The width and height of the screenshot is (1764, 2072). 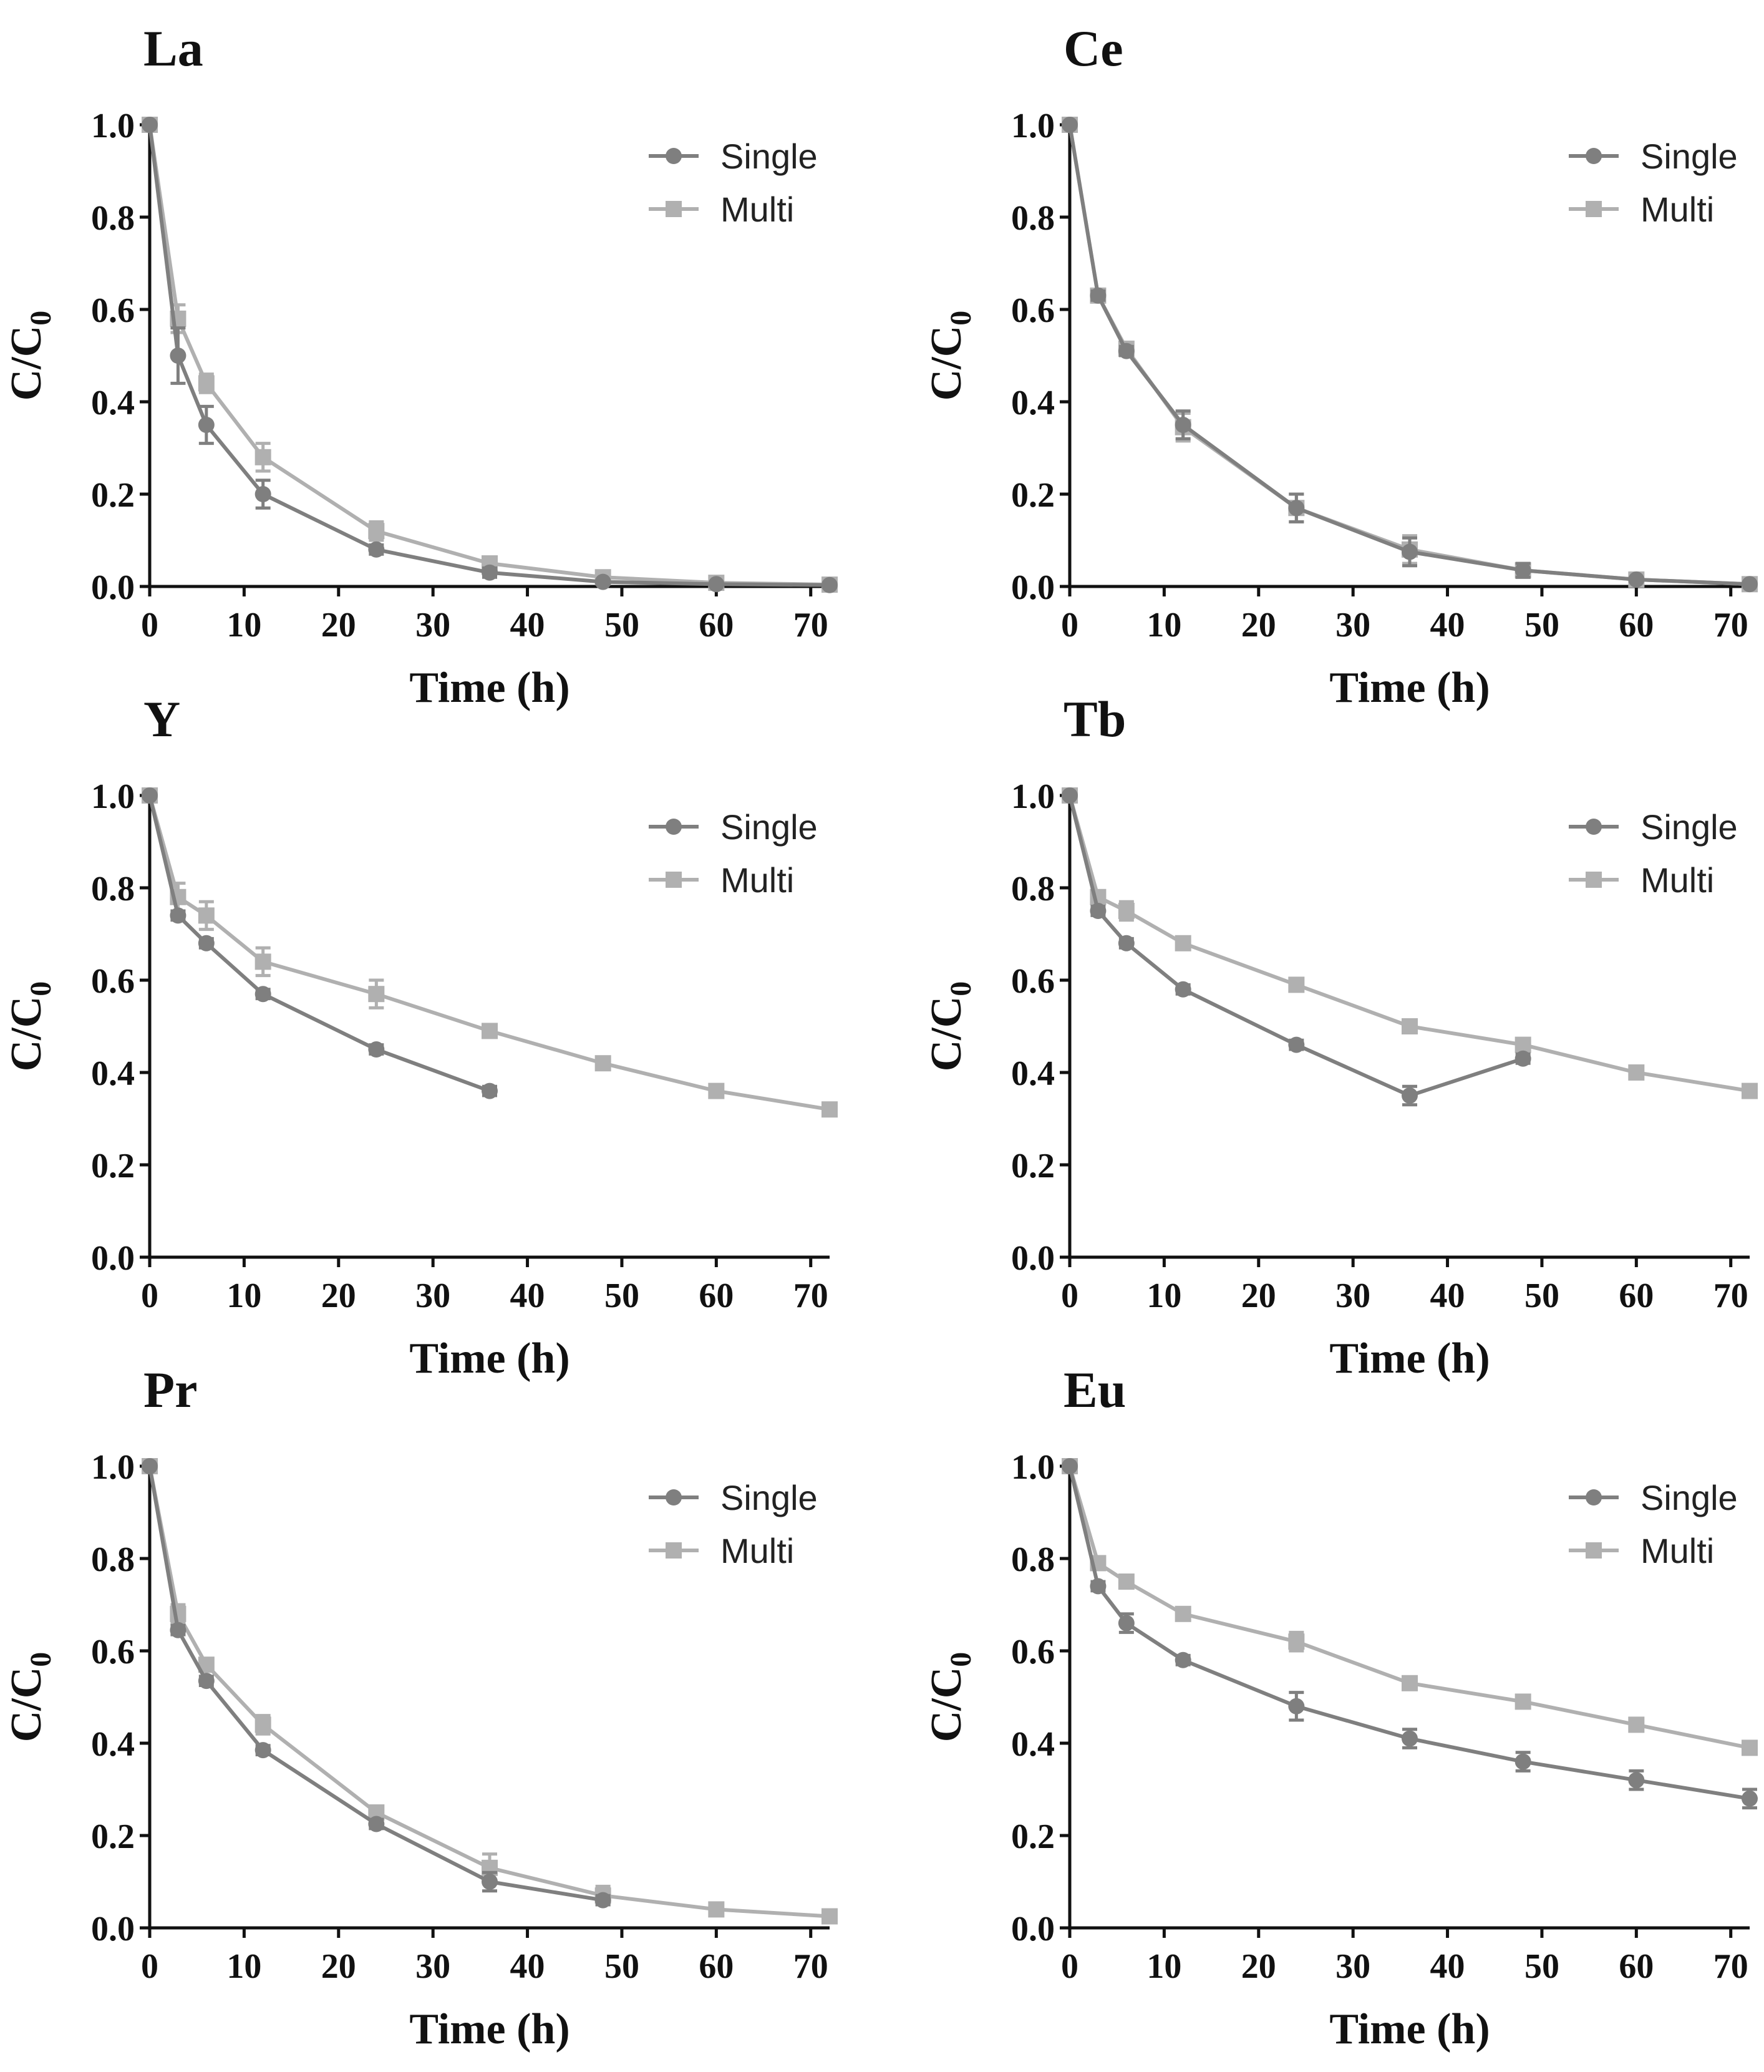 What do you see at coordinates (113, 889) in the screenshot?
I see `y-tick-label: 0.8` at bounding box center [113, 889].